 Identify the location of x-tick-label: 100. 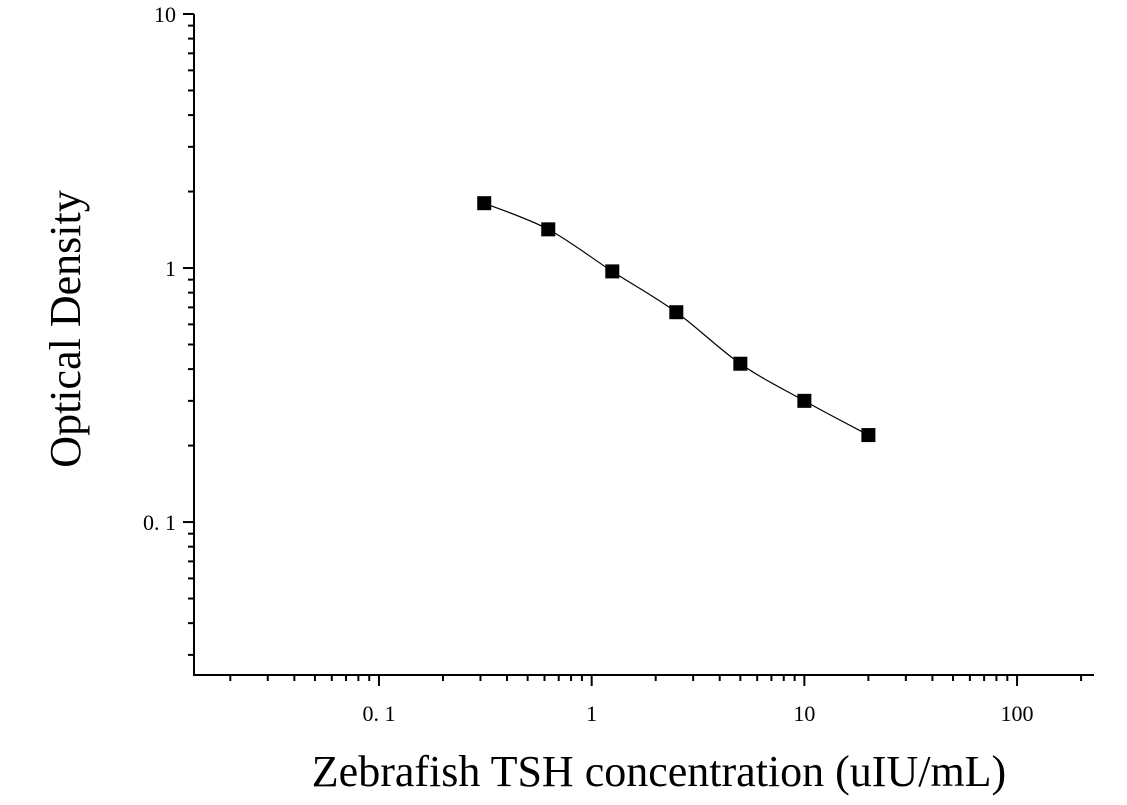
(1017, 713).